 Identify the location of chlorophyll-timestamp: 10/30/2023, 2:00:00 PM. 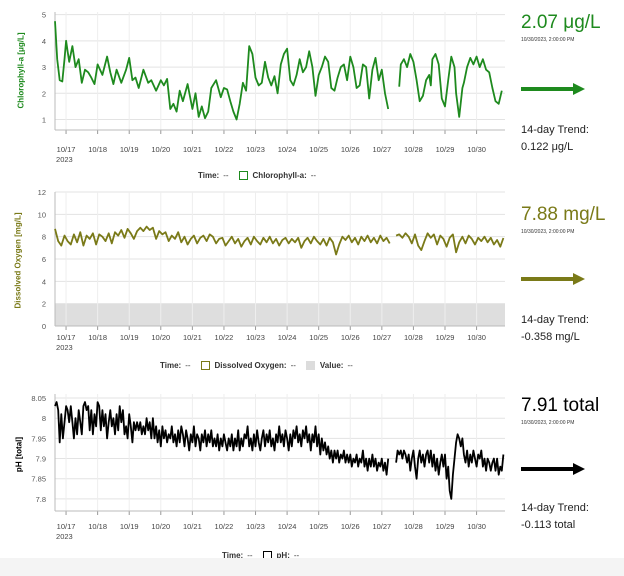
(548, 40).